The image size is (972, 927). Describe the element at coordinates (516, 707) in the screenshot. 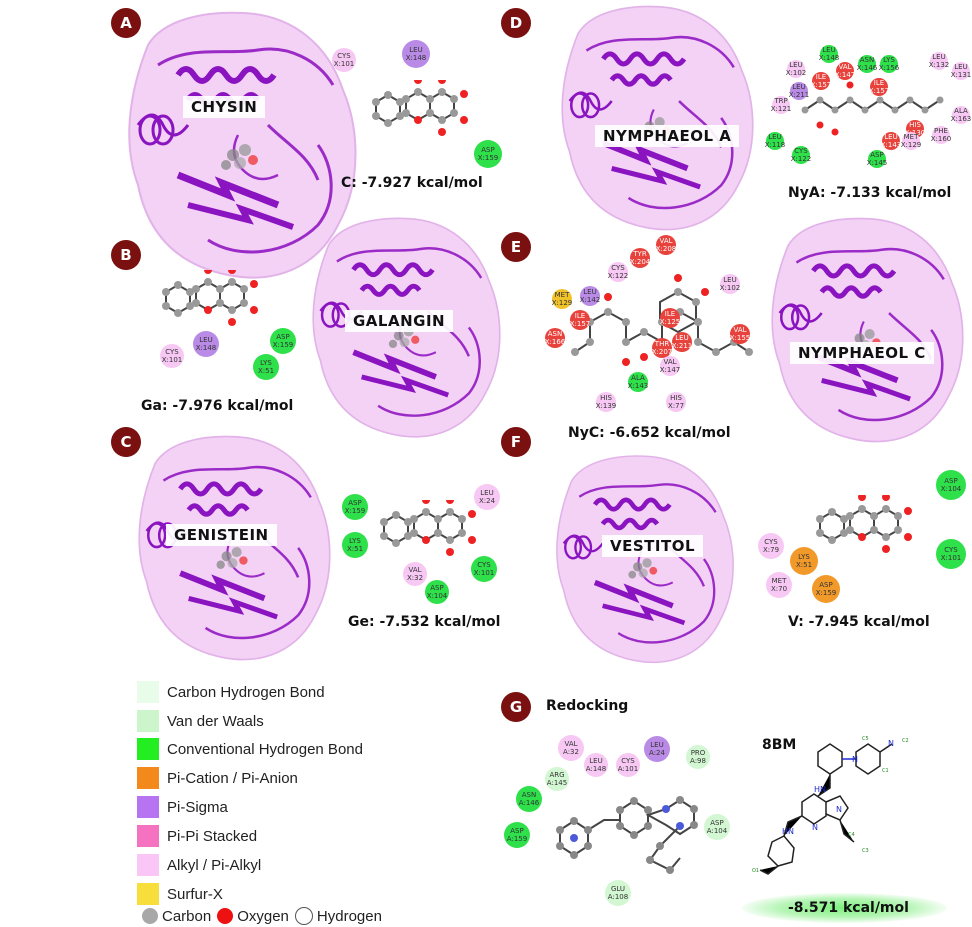

I see `panel-g-badge: G` at that location.